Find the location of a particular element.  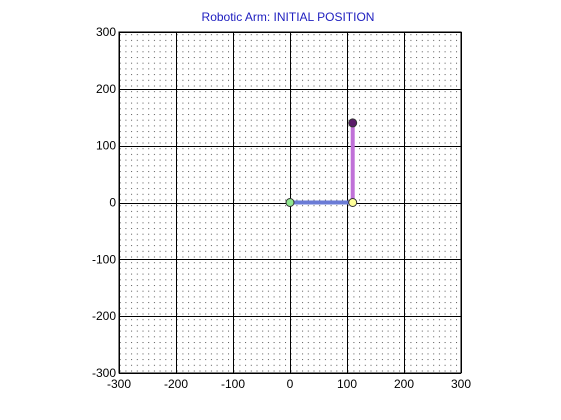

y-tick-label: -100 is located at coordinates (104, 259).